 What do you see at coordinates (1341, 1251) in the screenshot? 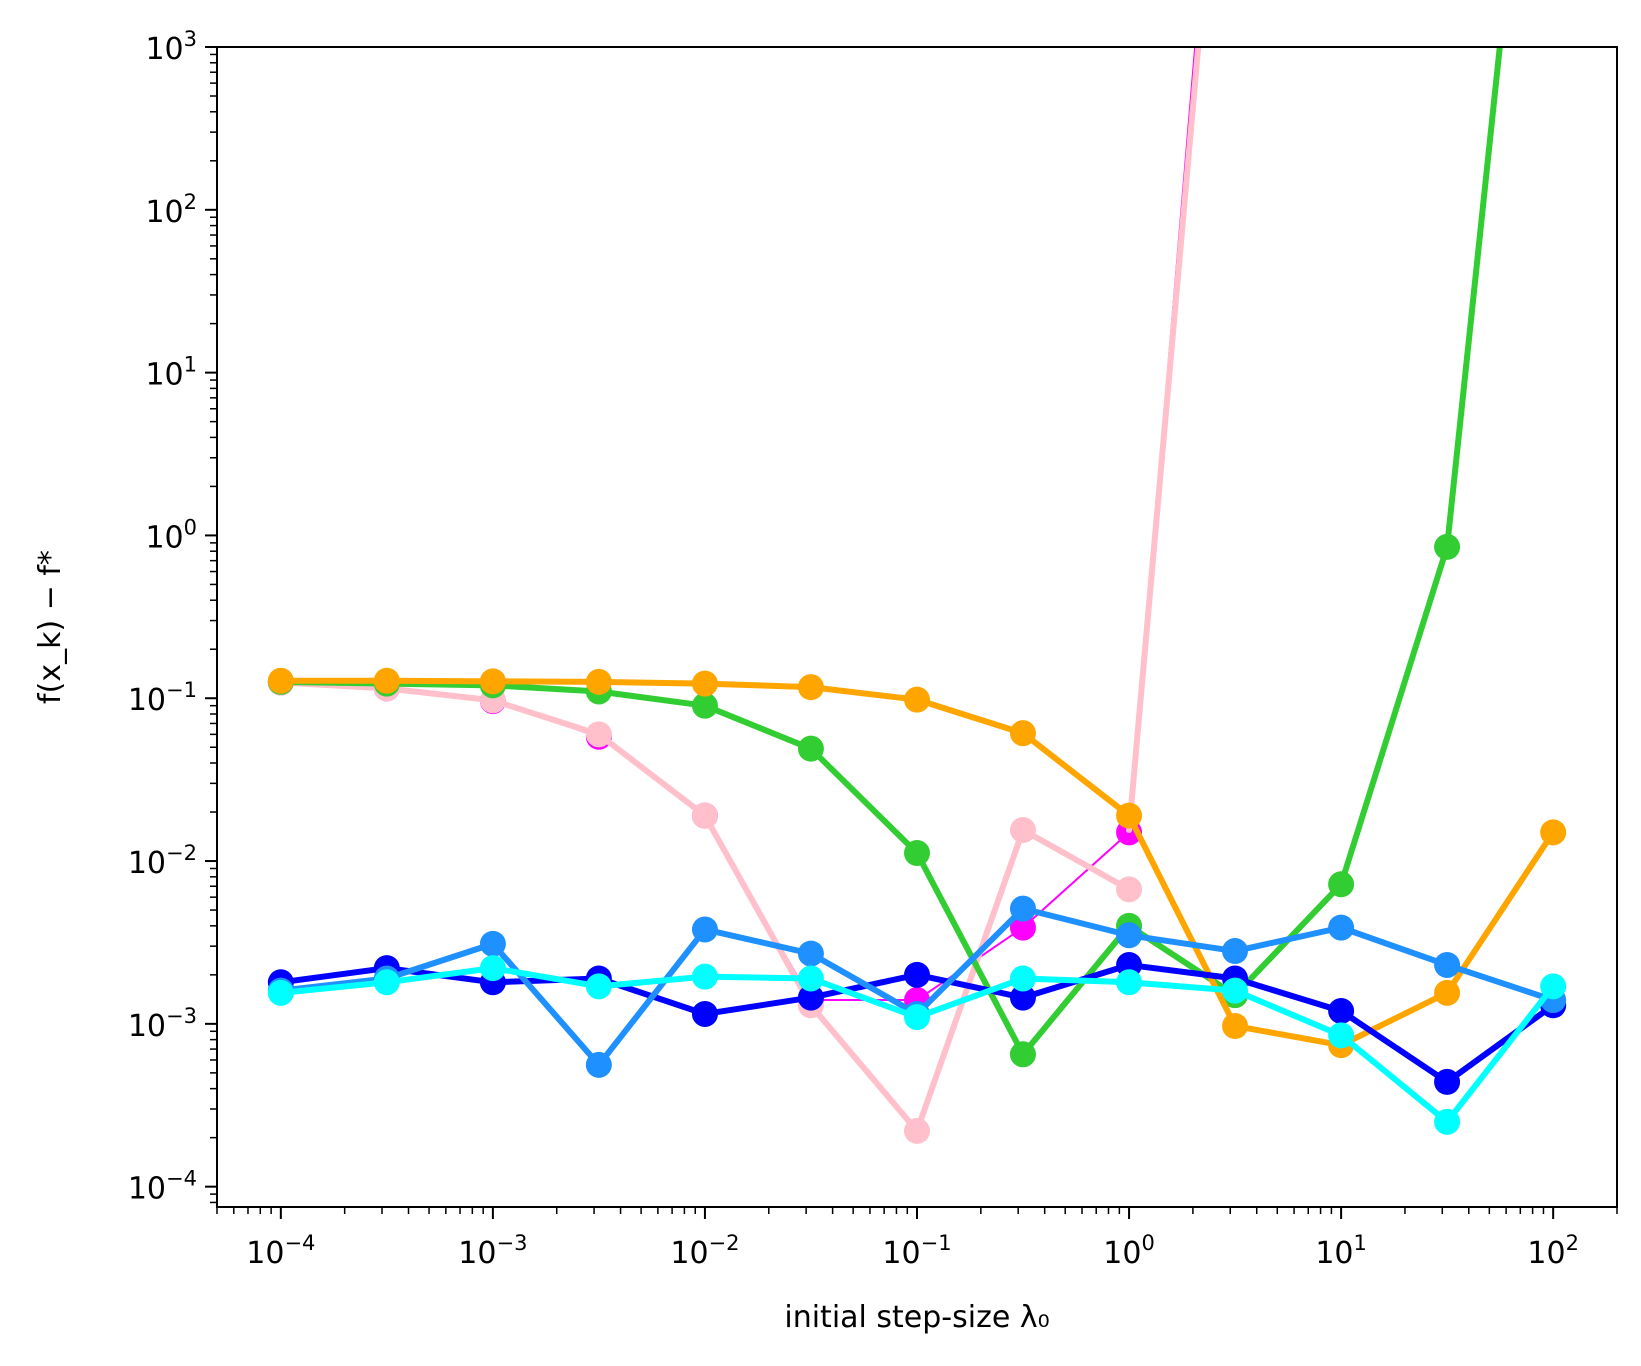
I see `x-tick-label-5: 10¹` at bounding box center [1341, 1251].